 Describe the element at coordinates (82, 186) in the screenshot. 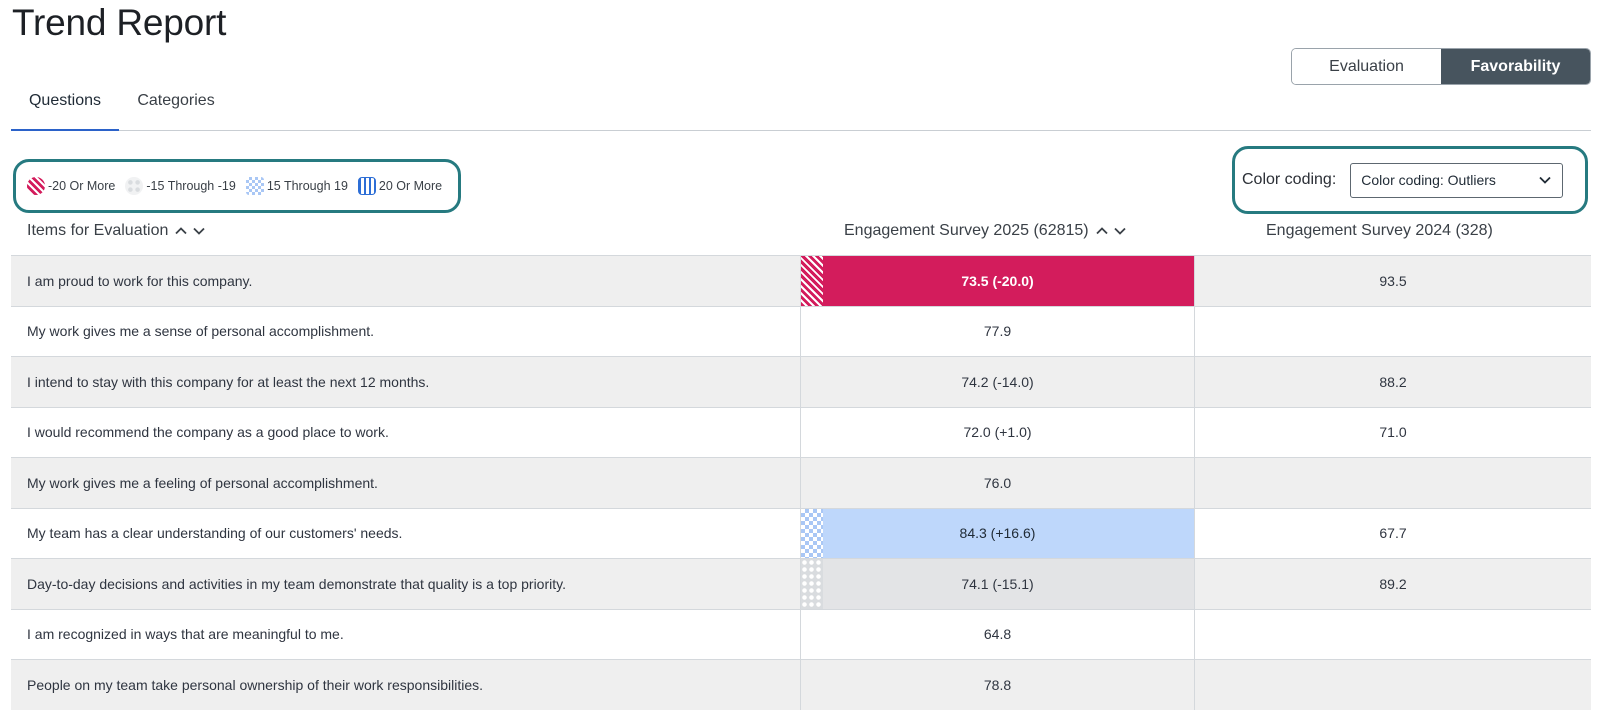

I see `legend-label: -20 Or More` at that location.